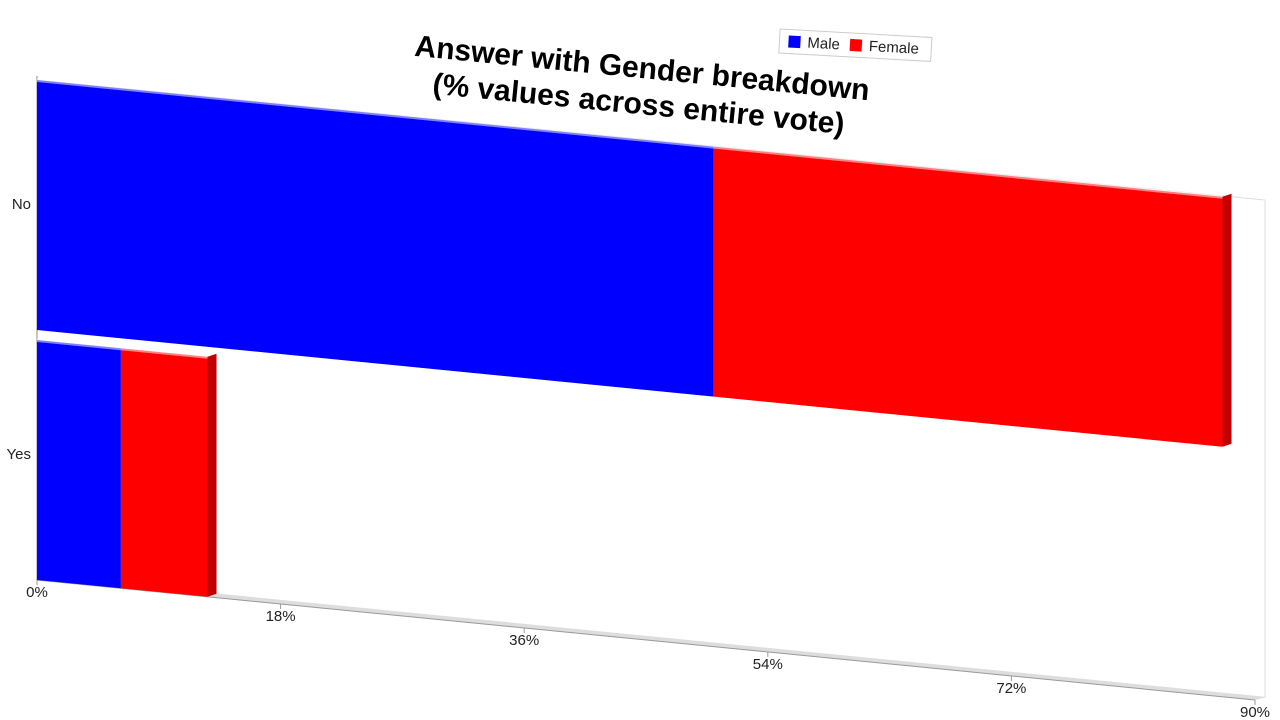 The width and height of the screenshot is (1280, 720). I want to click on x-tick-label: 90%, so click(1255, 712).